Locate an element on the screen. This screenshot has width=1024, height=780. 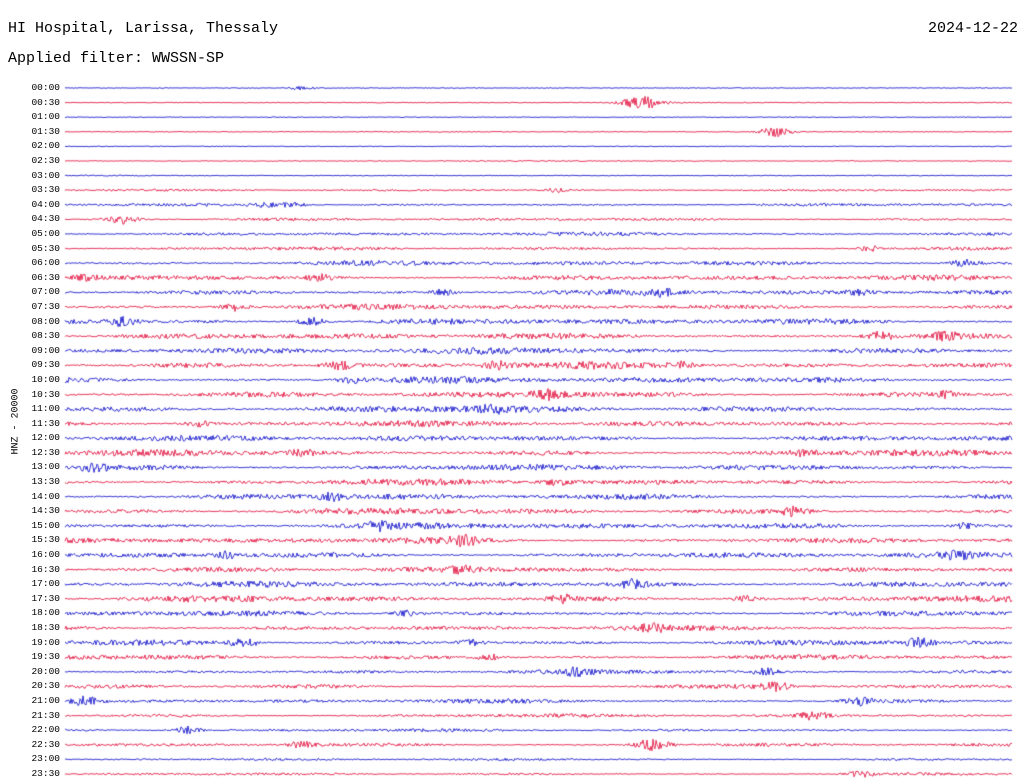
time-label: 21:30 is located at coordinates (45, 715).